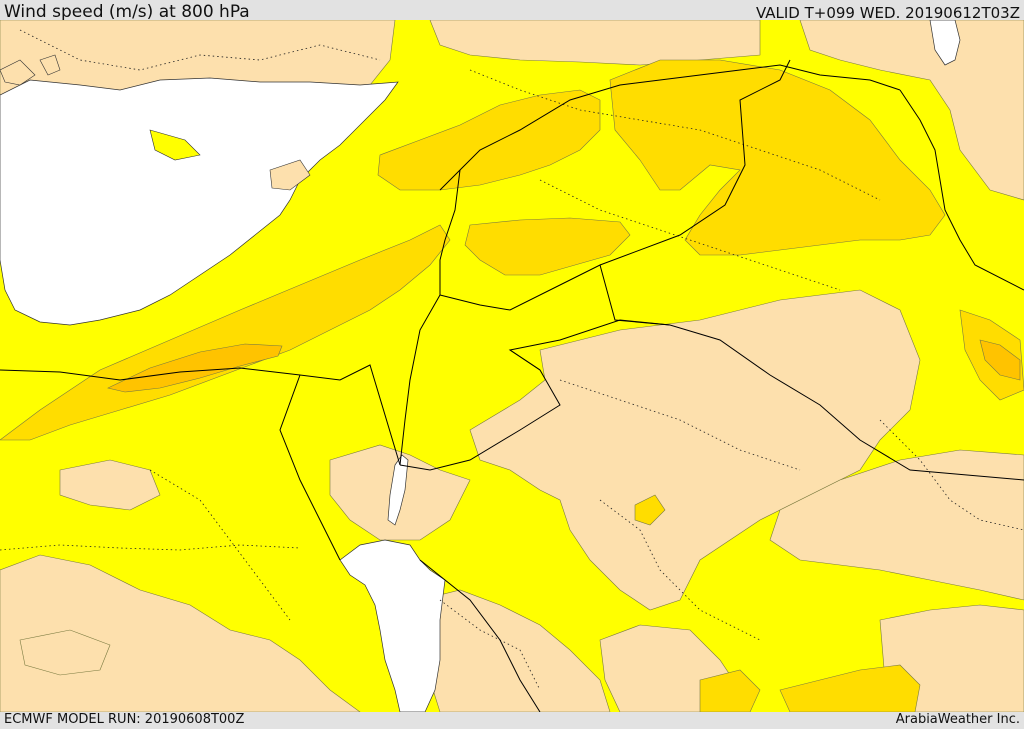  What do you see at coordinates (155, 122) in the screenshot?
I see `aegean-islands` at bounding box center [155, 122].